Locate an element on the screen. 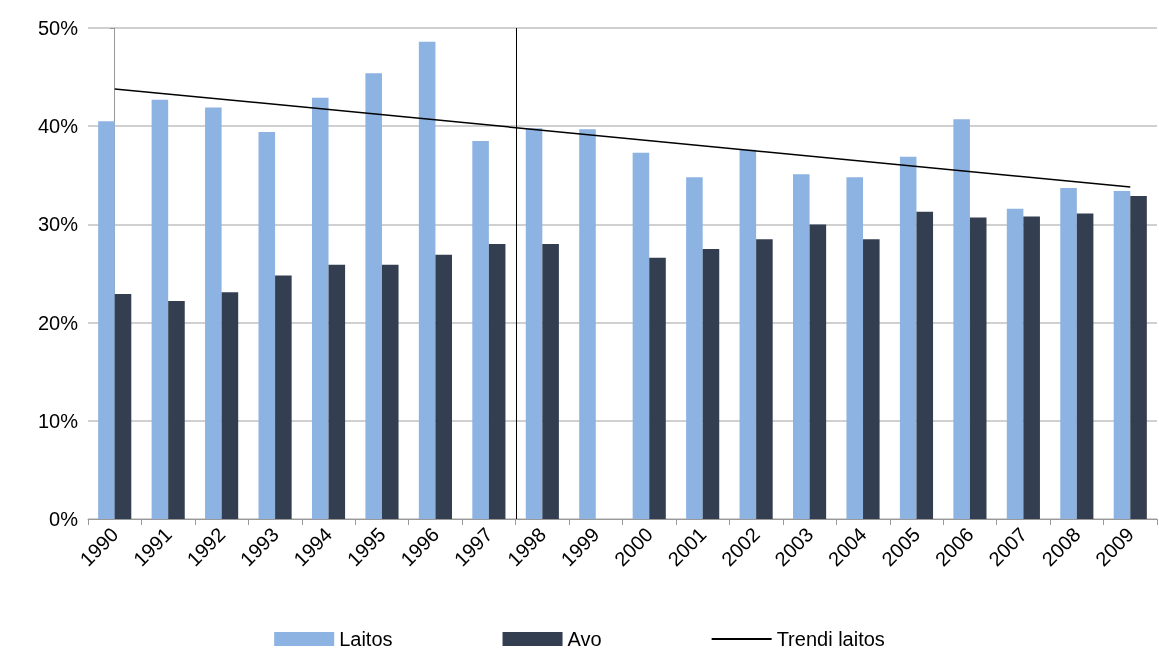 This screenshot has height=654, width=1159. y-tick-label: 40% is located at coordinates (58, 126).